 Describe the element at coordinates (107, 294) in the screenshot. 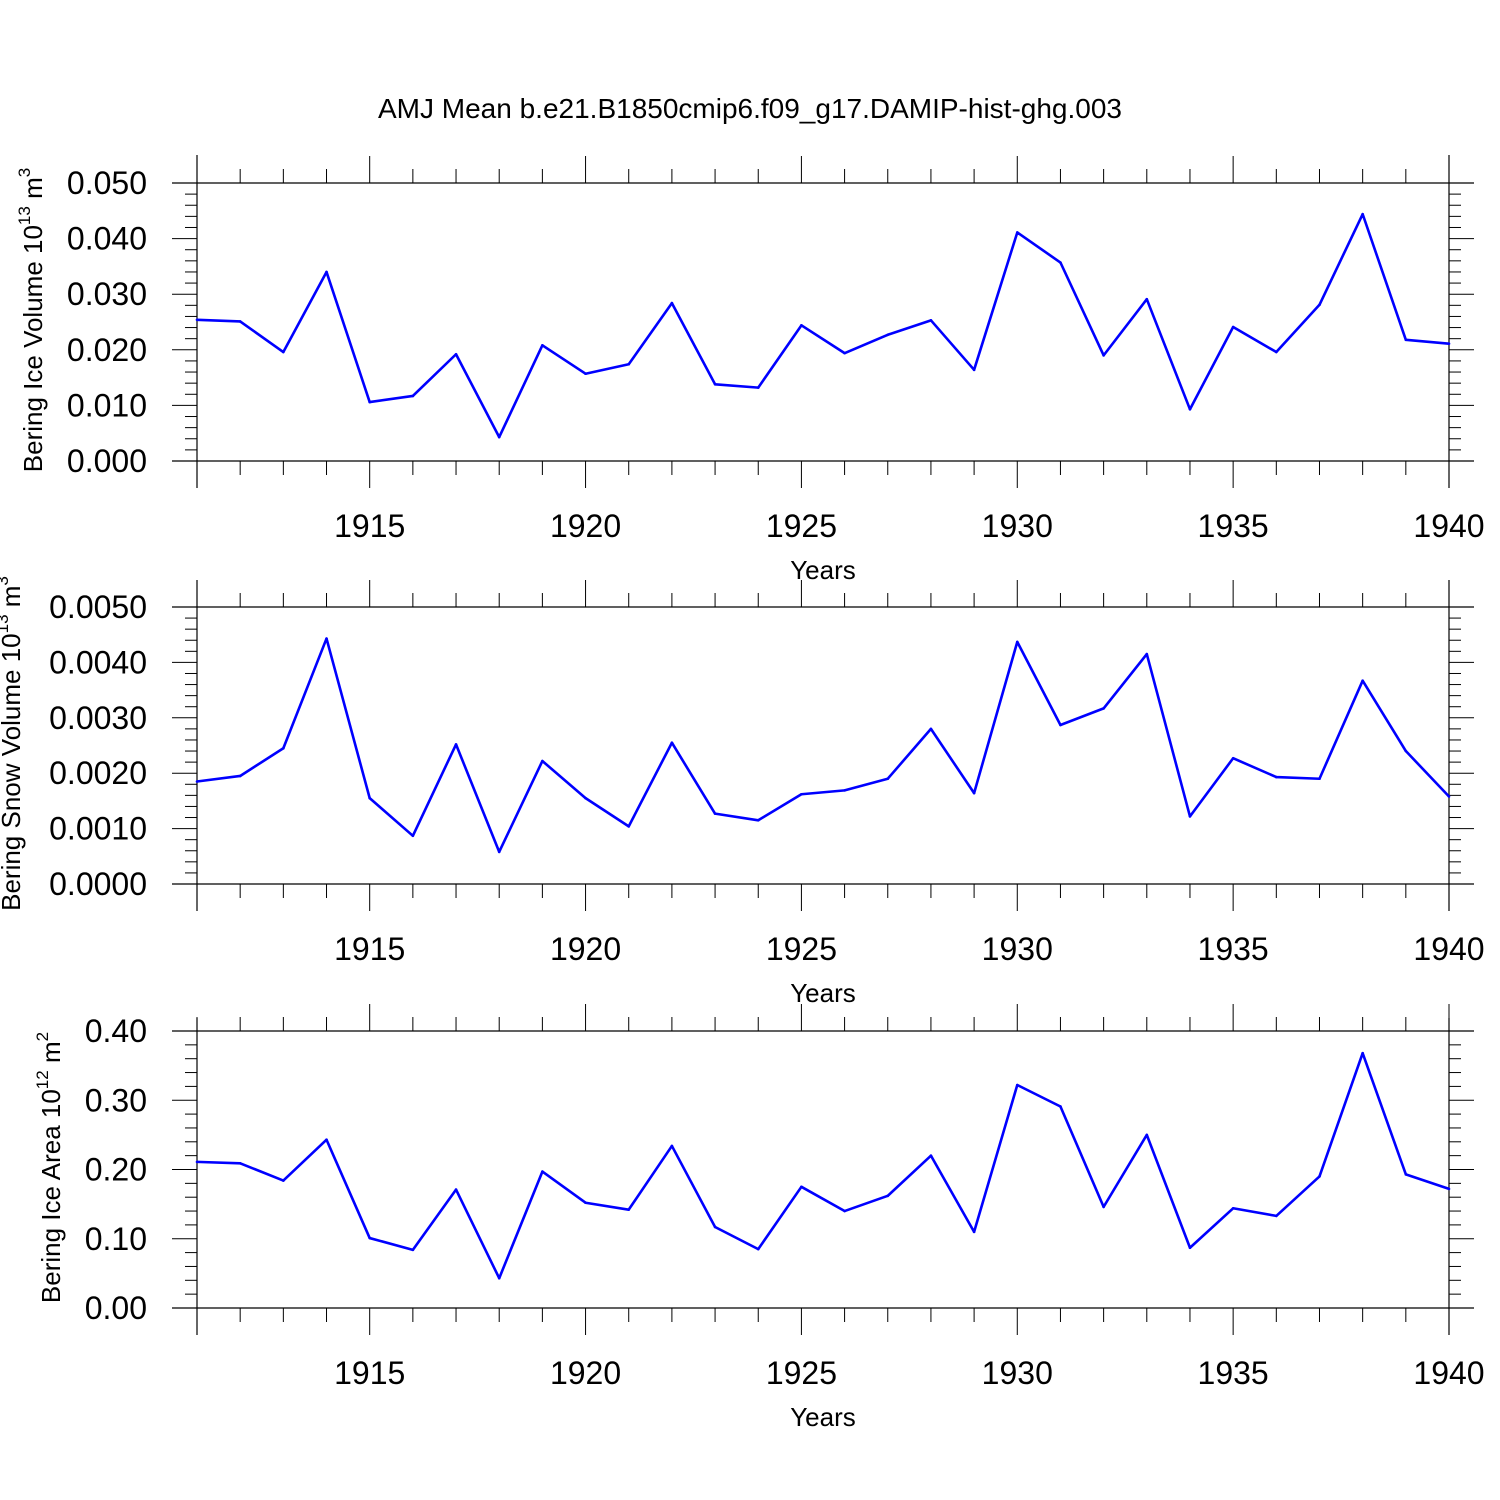

I see `y-tick-label: 0.030` at that location.